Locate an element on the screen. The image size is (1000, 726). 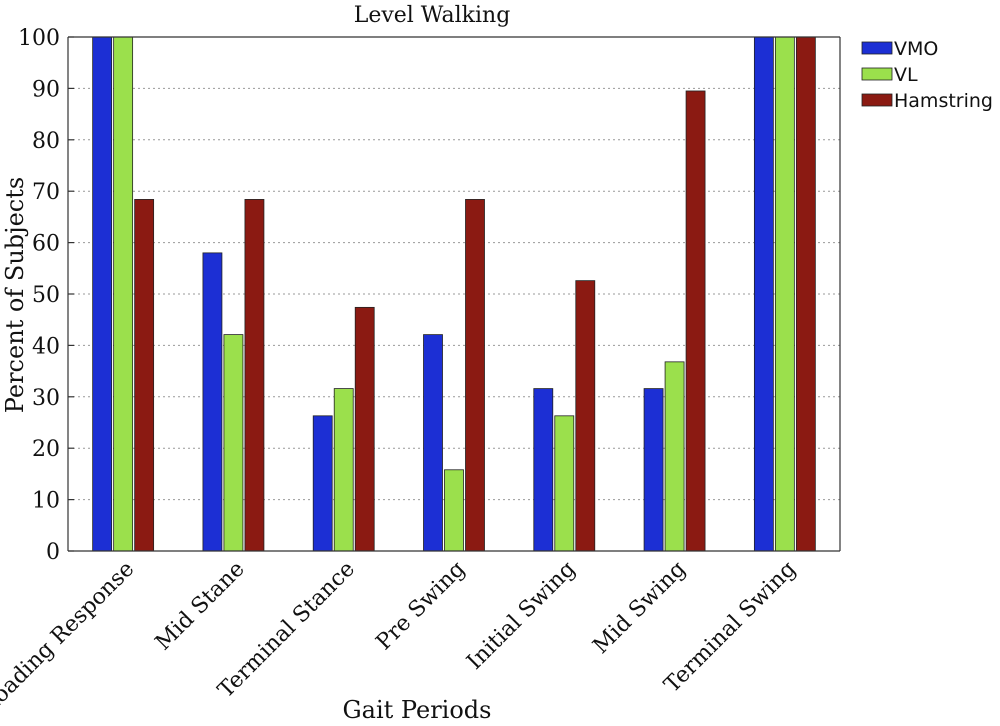
y-tick-labels: 0 10 20 30 40 50 60 70 80 90 100 is located at coordinates (39, 295).